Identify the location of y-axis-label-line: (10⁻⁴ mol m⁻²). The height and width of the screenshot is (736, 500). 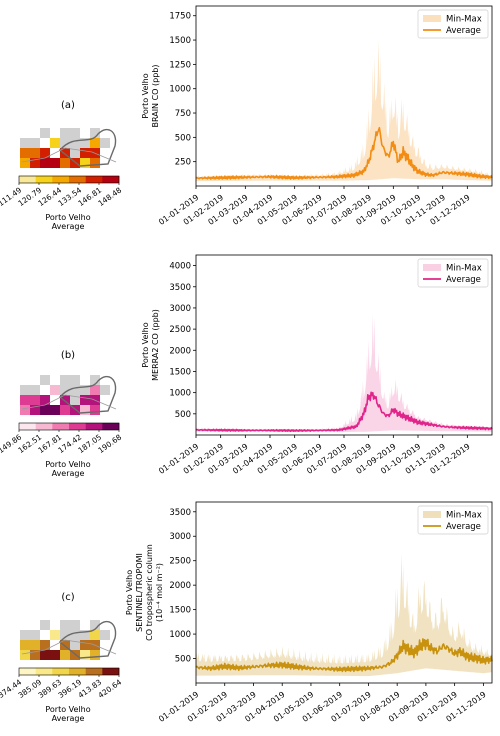
(159, 592).